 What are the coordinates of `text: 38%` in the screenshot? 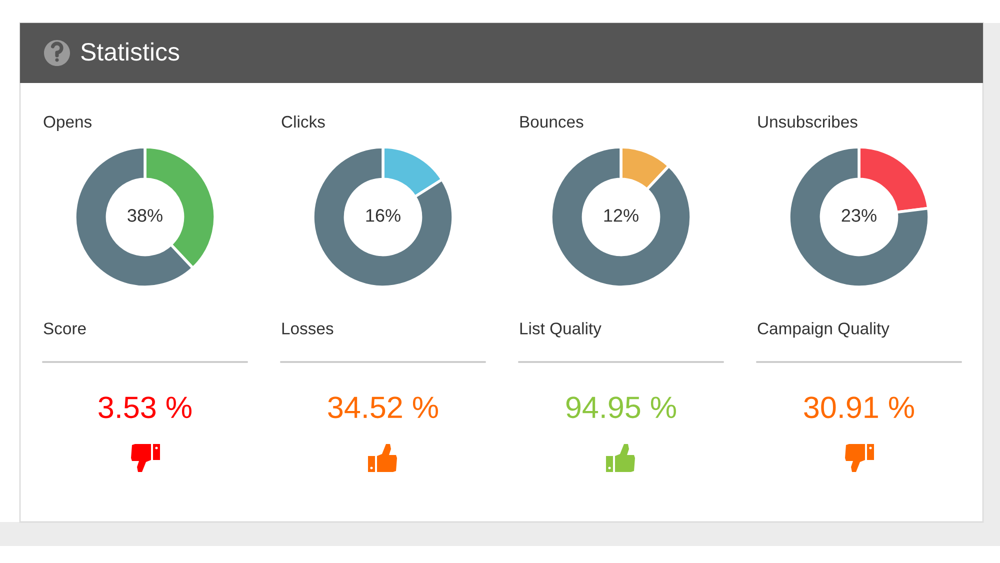 It's located at (145, 215).